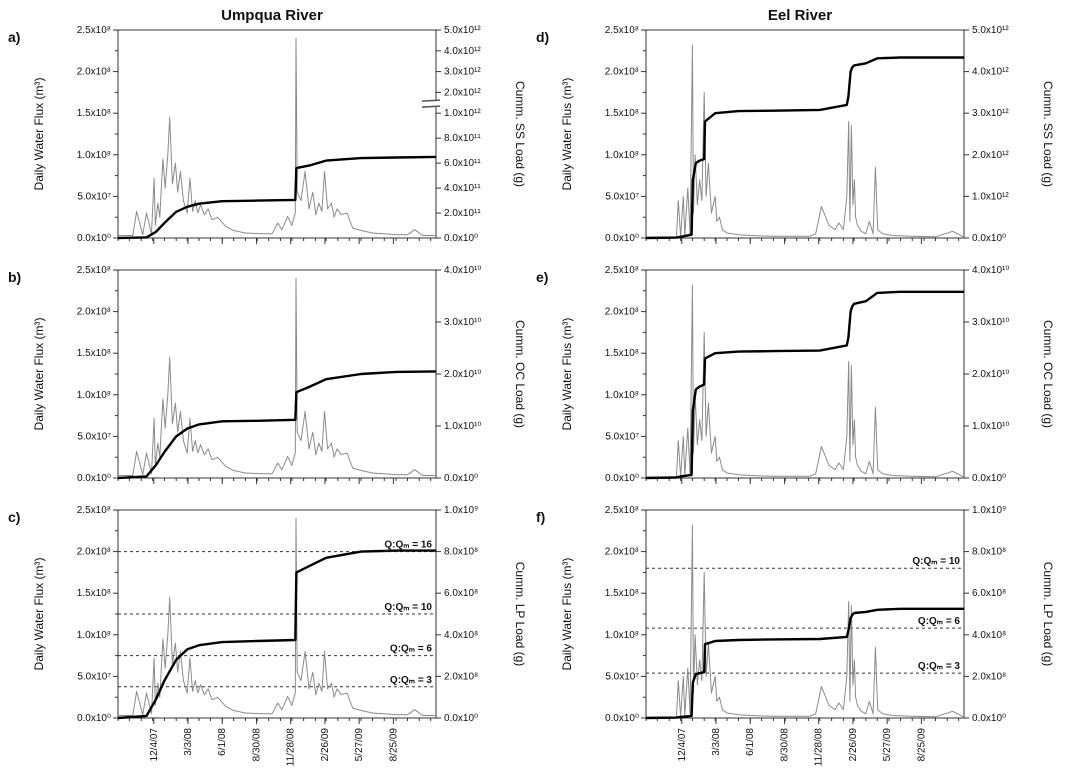 The image size is (1073, 769). Describe the element at coordinates (461, 552) in the screenshot. I see `right-tick-label: 8.0x10⁸` at that location.